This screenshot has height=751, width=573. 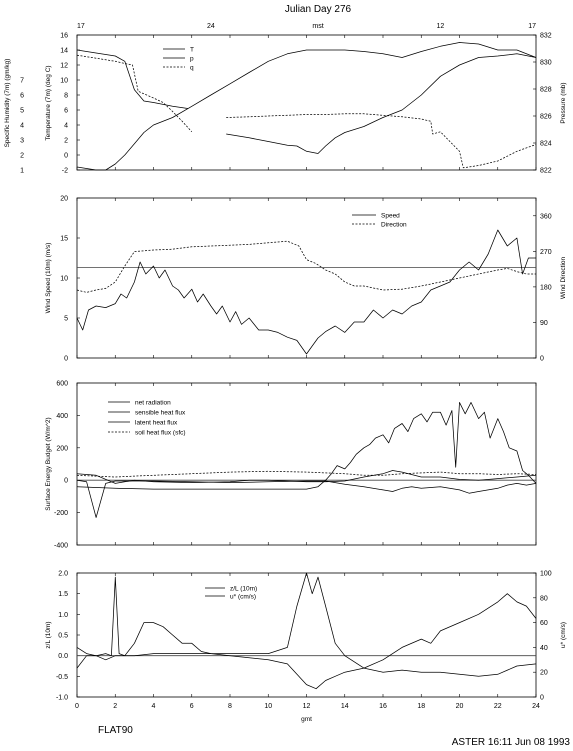 I want to click on met-ytick-label: 14, so click(x=64, y=51).